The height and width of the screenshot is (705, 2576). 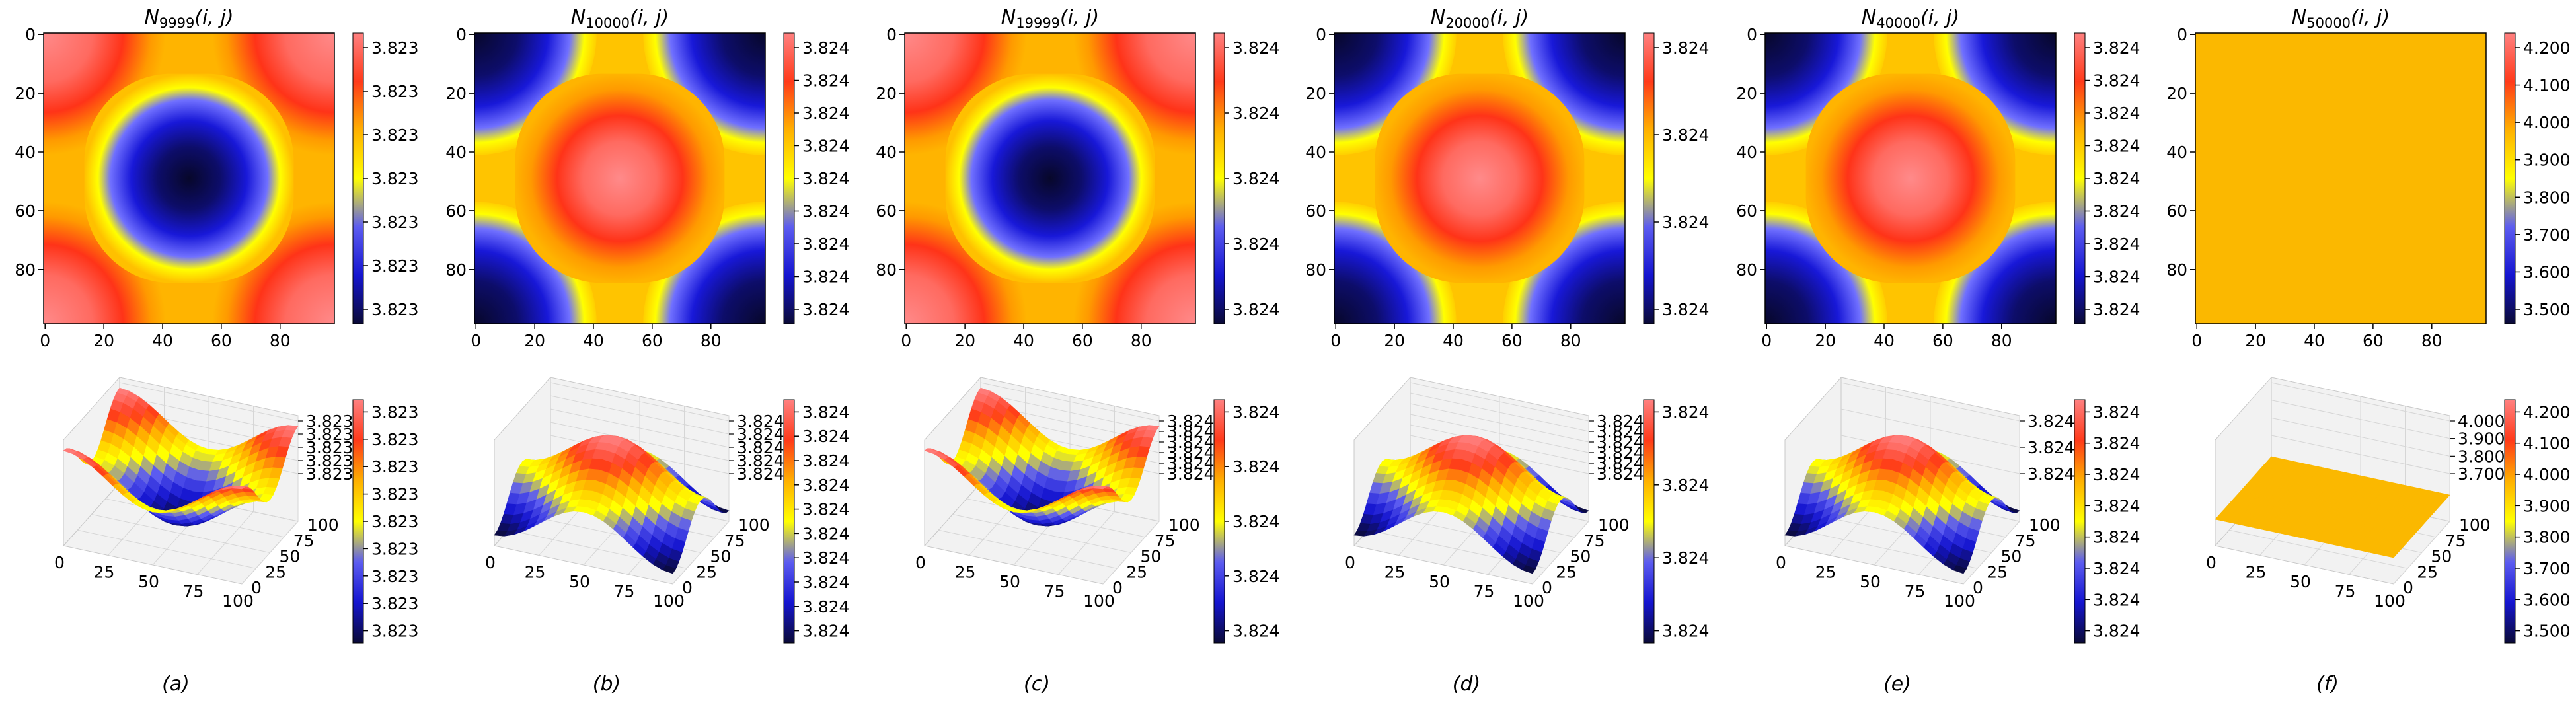 What do you see at coordinates (304, 540) in the screenshot?
I see `surface-y-tick: 75` at bounding box center [304, 540].